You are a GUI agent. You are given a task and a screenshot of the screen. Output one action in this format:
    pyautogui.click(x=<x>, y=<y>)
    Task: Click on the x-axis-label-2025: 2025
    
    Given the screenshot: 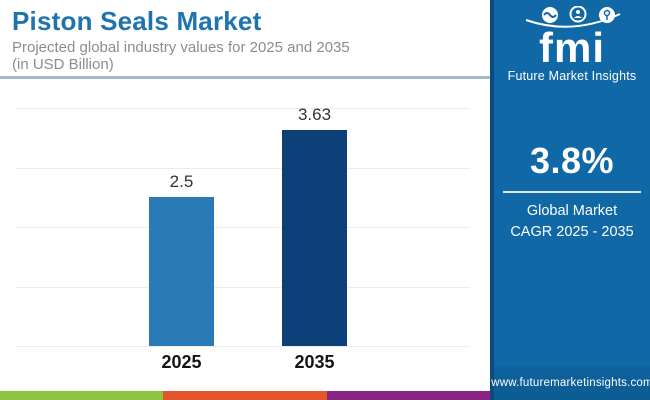 What is the action you would take?
    pyautogui.click(x=181, y=362)
    